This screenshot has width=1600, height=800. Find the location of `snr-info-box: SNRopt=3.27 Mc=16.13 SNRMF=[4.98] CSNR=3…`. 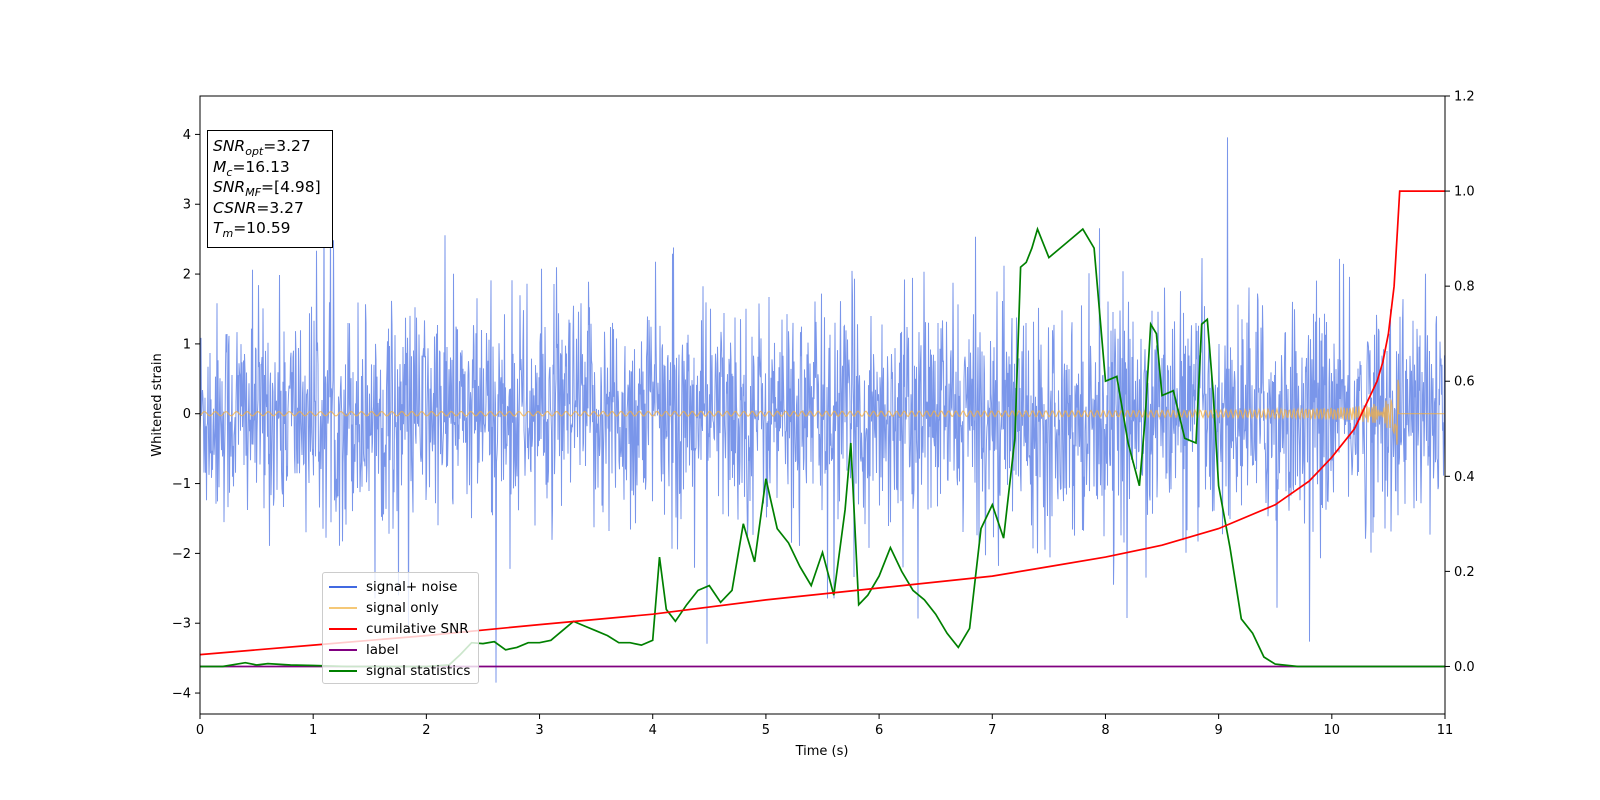

snr-info-box: SNRopt=3.27 Mc=16.13 SNRMF=[4.98] CSNR=3… is located at coordinates (270, 189).